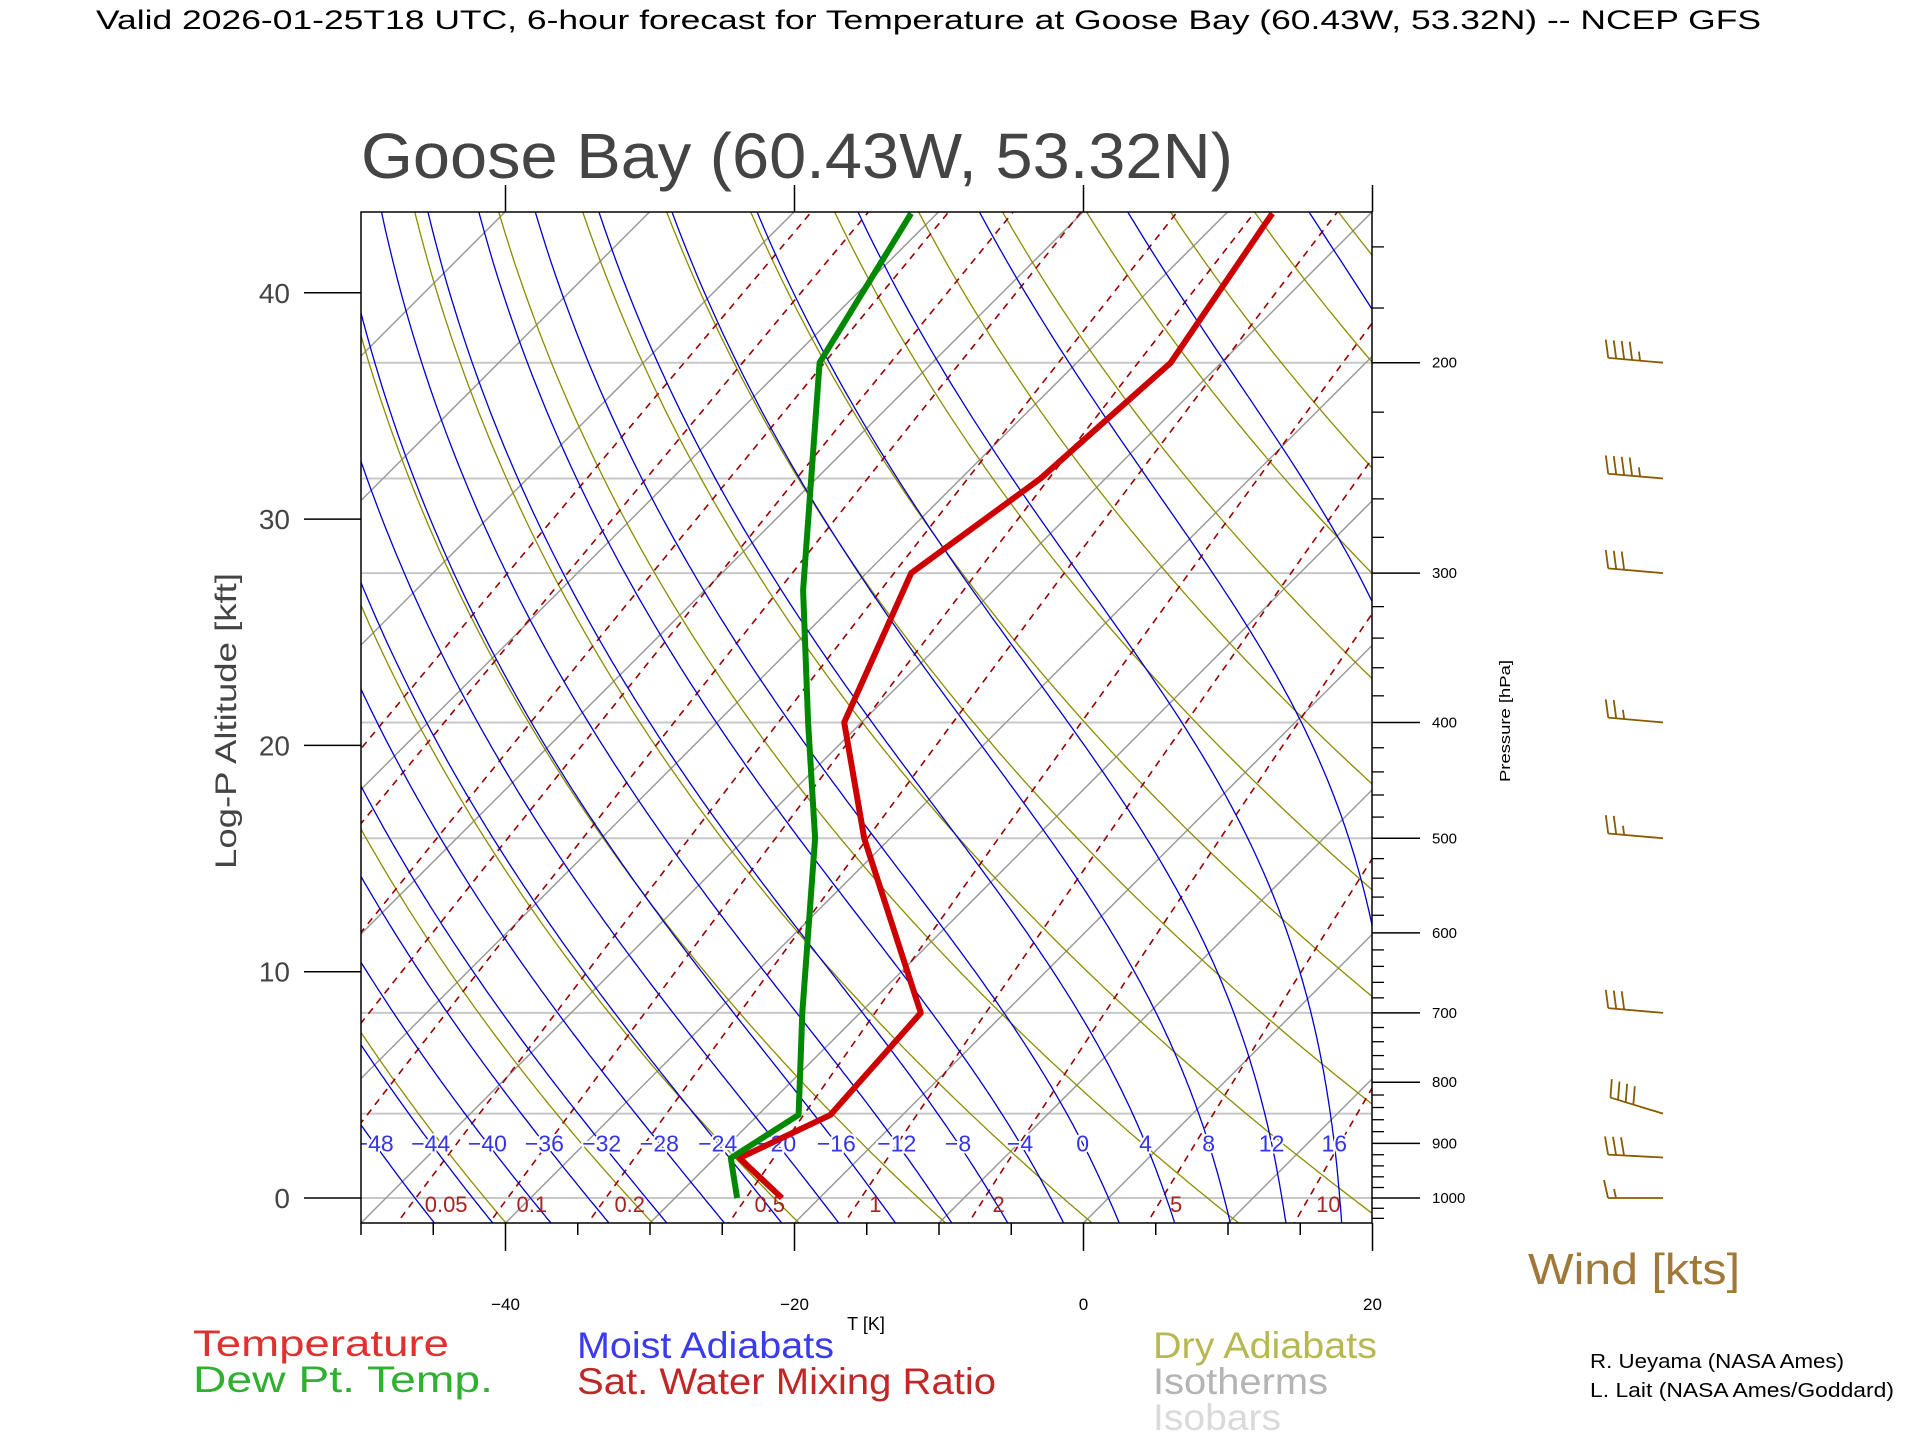 The image size is (1920, 1440). What do you see at coordinates (1208, 1143) in the screenshot?
I see `moist-adiabat-label: 8` at bounding box center [1208, 1143].